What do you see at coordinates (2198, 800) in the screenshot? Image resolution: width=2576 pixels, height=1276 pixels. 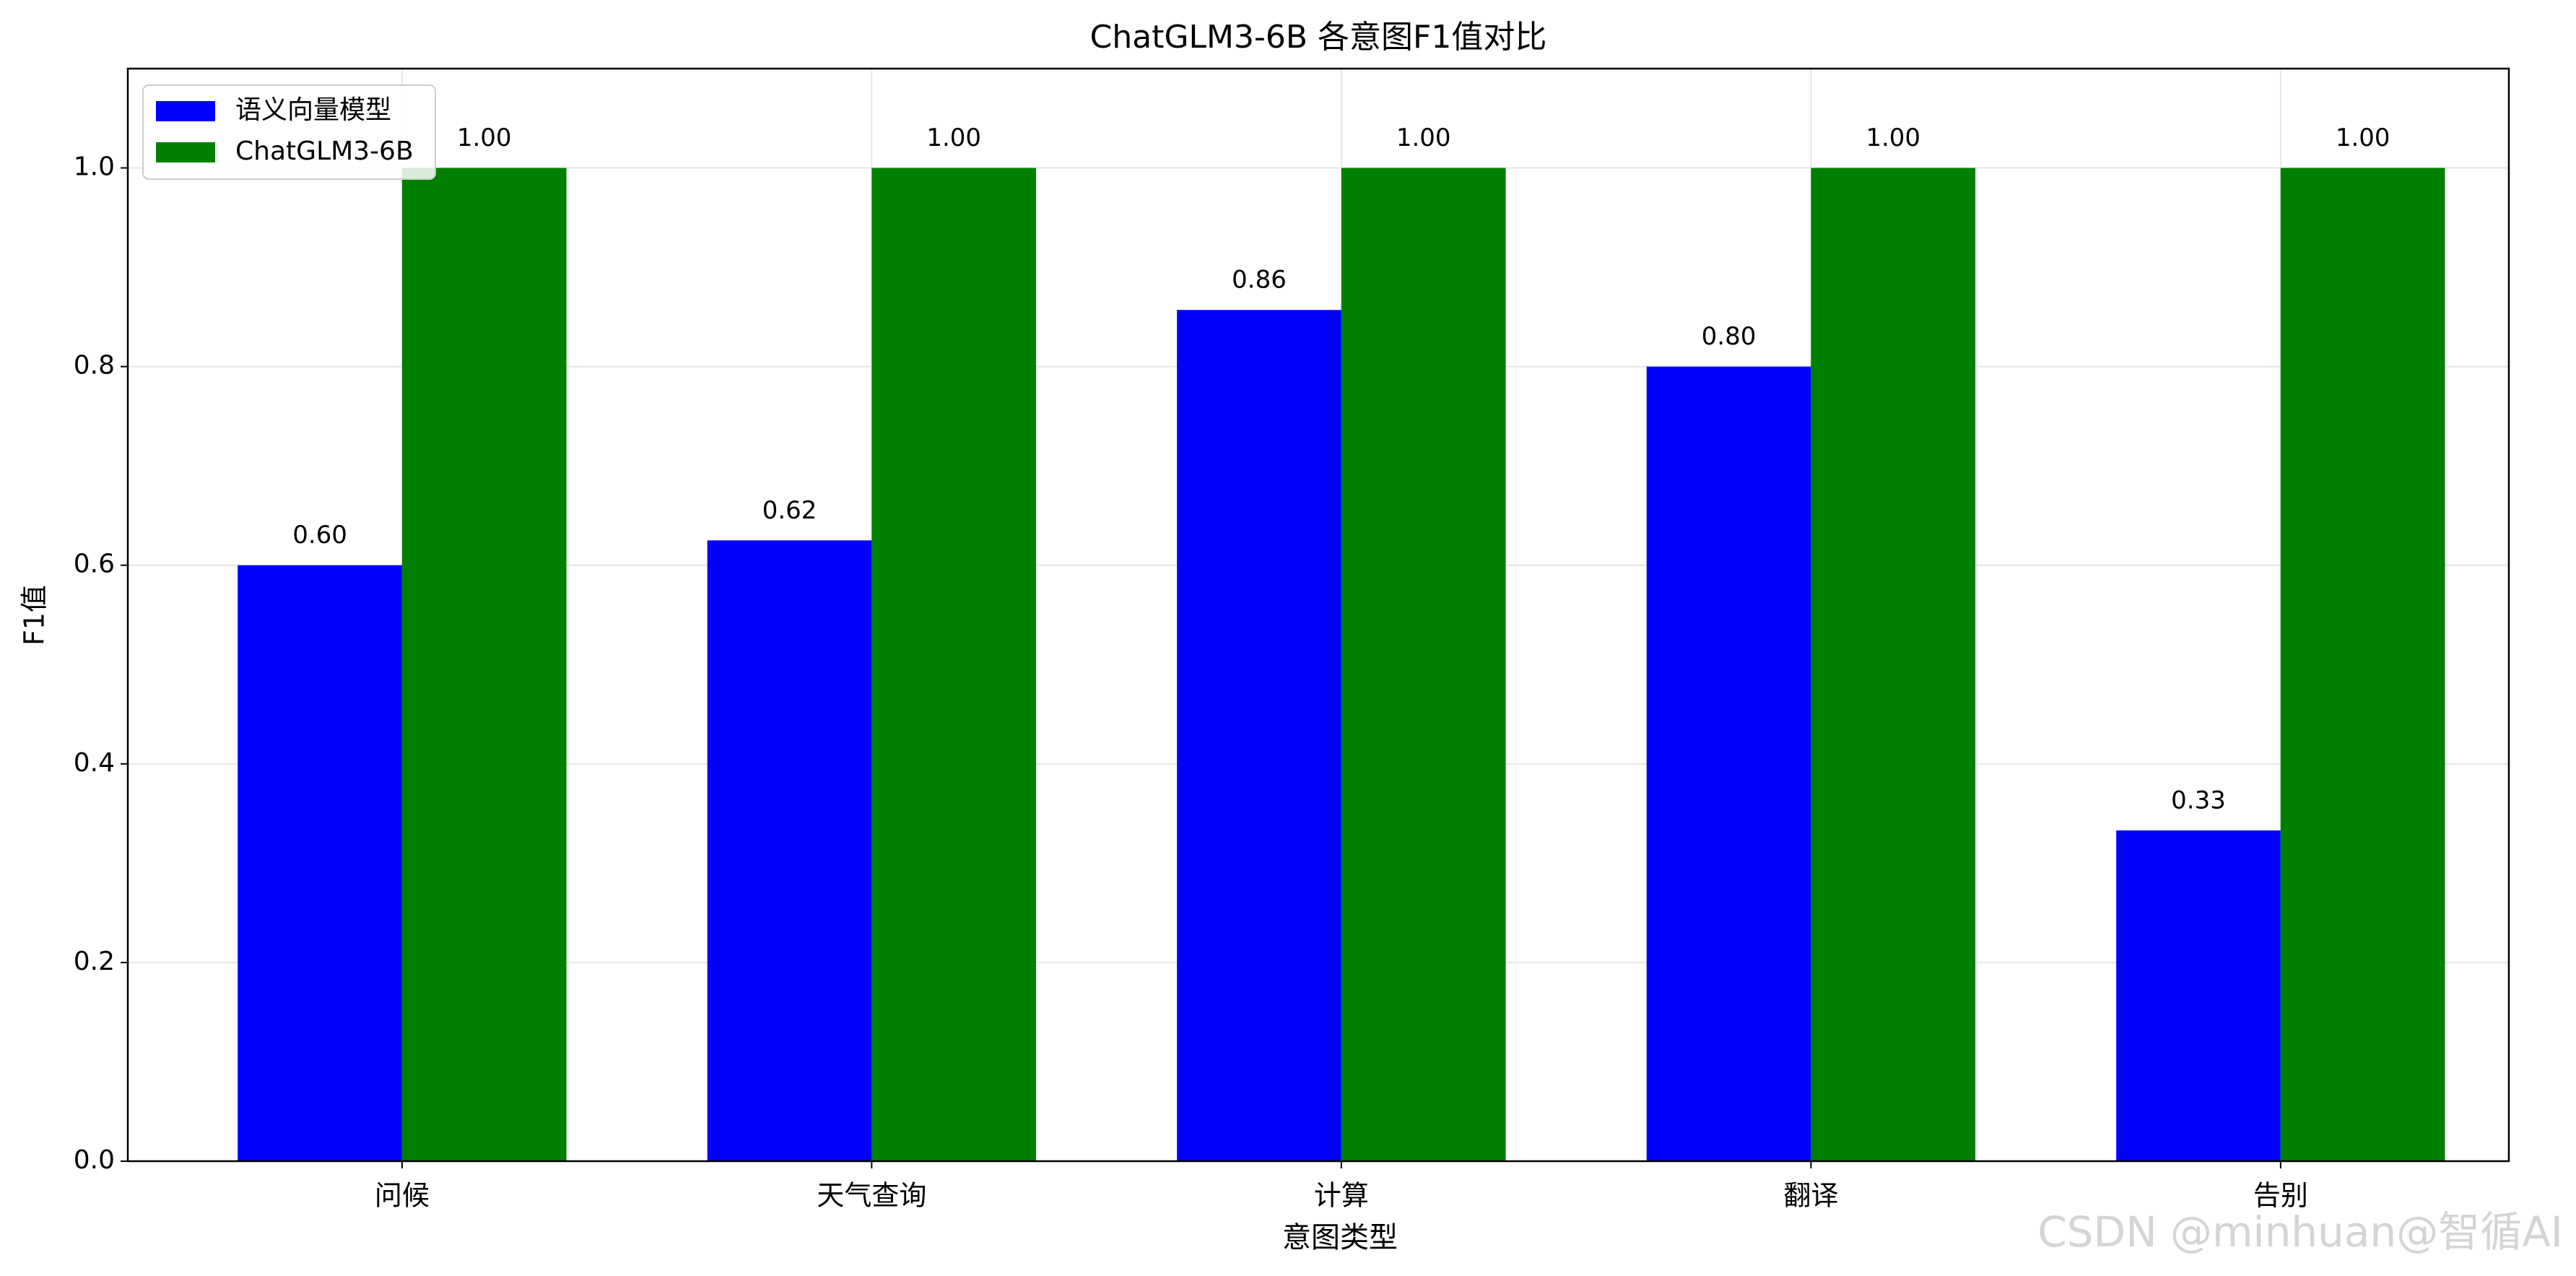 I see `value-label: 0.33` at bounding box center [2198, 800].